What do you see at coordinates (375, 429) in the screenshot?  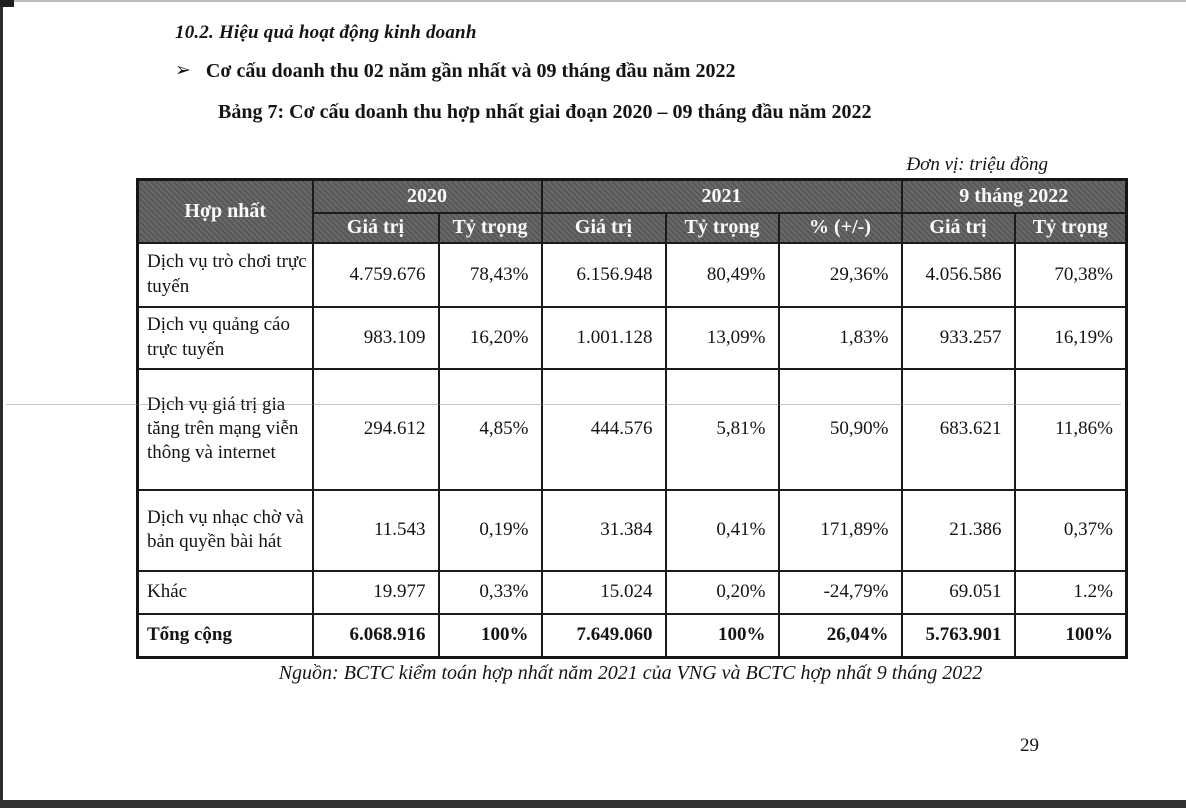 I see `table-cell: 294.612` at bounding box center [375, 429].